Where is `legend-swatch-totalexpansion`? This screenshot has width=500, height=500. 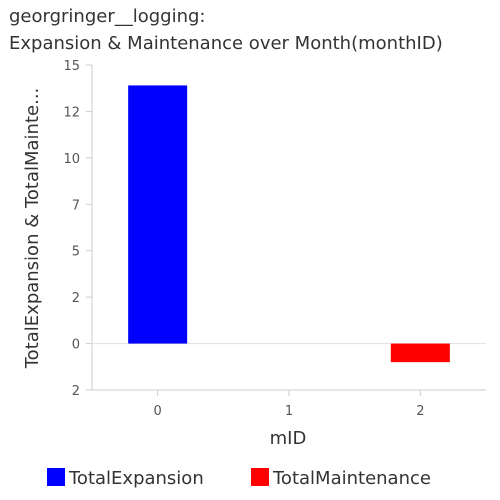 legend-swatch-totalexpansion is located at coordinates (56, 477).